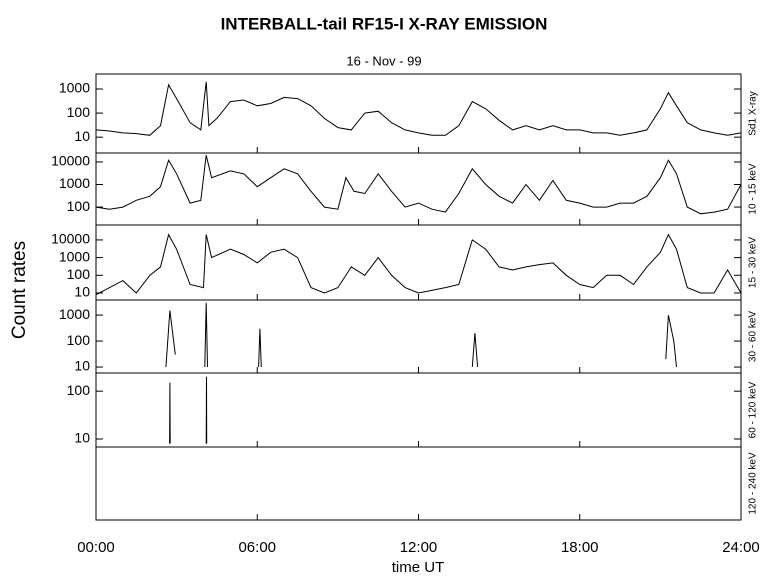 The height and width of the screenshot is (579, 780). I want to click on x-axis-label: time UT, so click(418, 567).